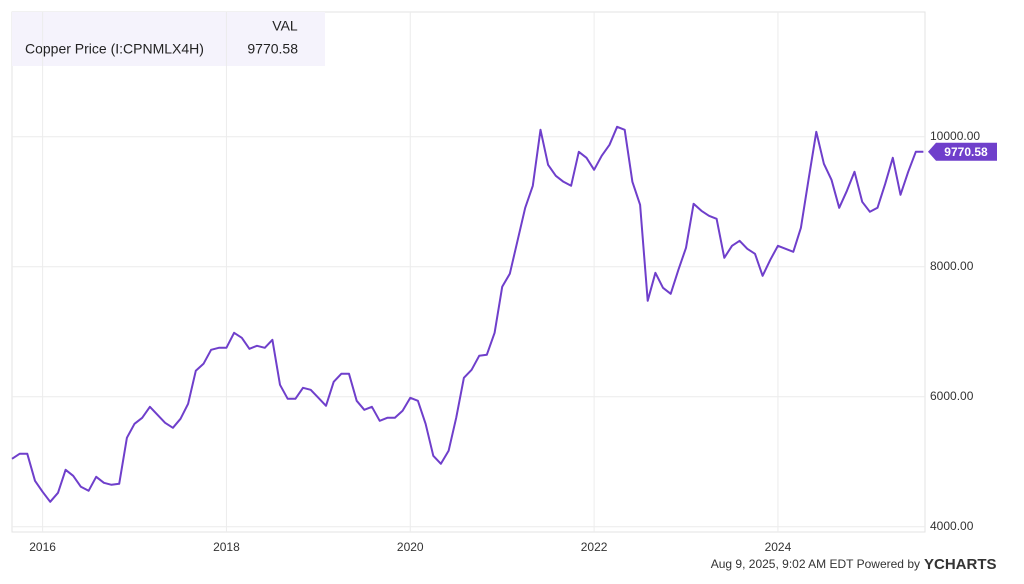 The image size is (1024, 584). What do you see at coordinates (778, 547) in the screenshot?
I see `x-tick-label: 2024` at bounding box center [778, 547].